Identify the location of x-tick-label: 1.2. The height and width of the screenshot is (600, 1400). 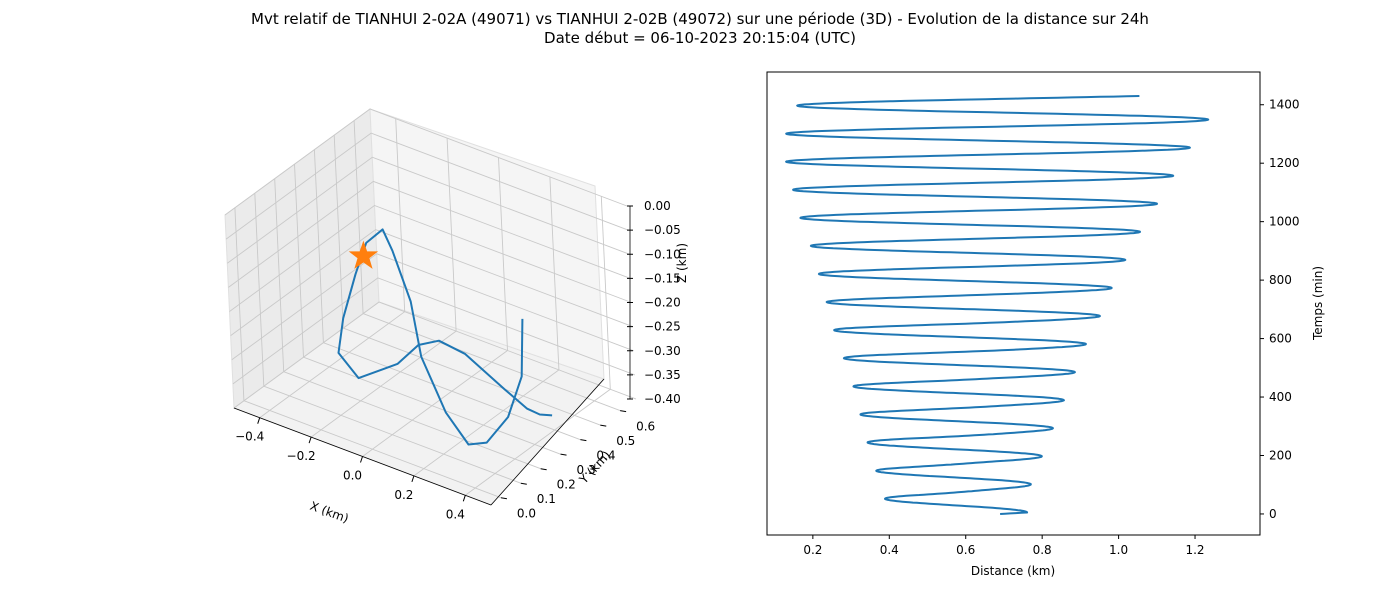
(1194, 550).